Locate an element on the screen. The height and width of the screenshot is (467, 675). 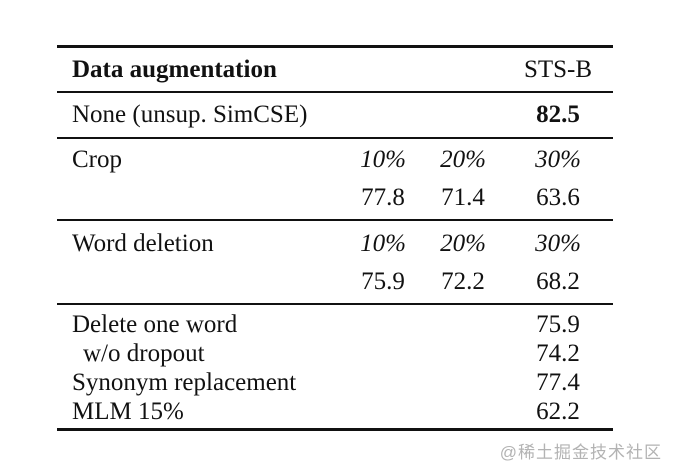
table-row-word-deletion-values: 75.9 72.2 68.2 is located at coordinates (335, 282).